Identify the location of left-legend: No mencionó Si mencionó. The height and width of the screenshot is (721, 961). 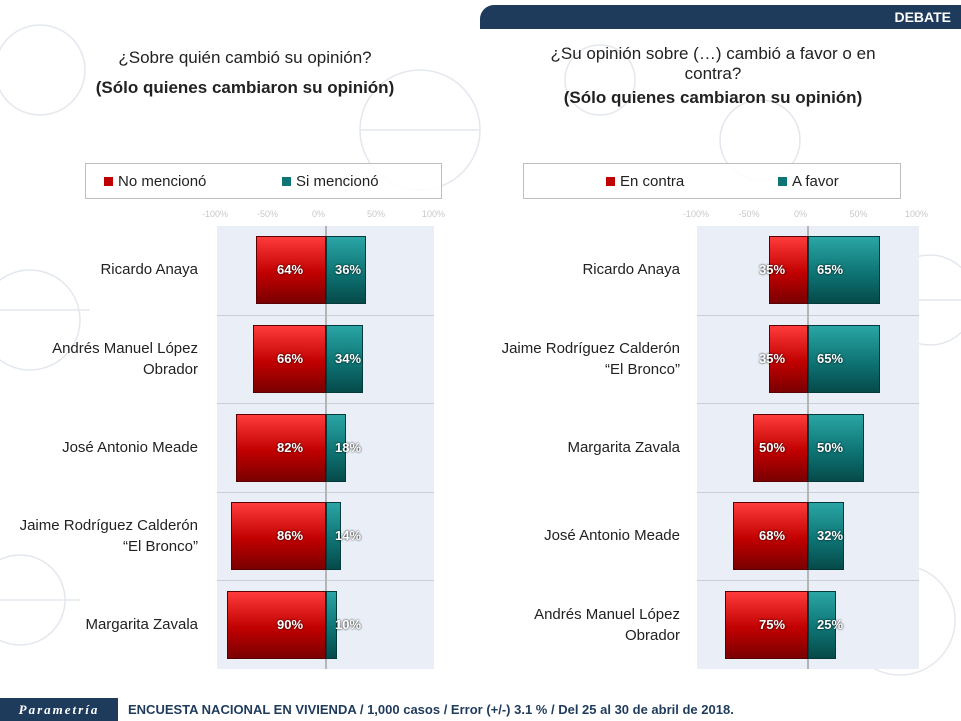
(263, 181).